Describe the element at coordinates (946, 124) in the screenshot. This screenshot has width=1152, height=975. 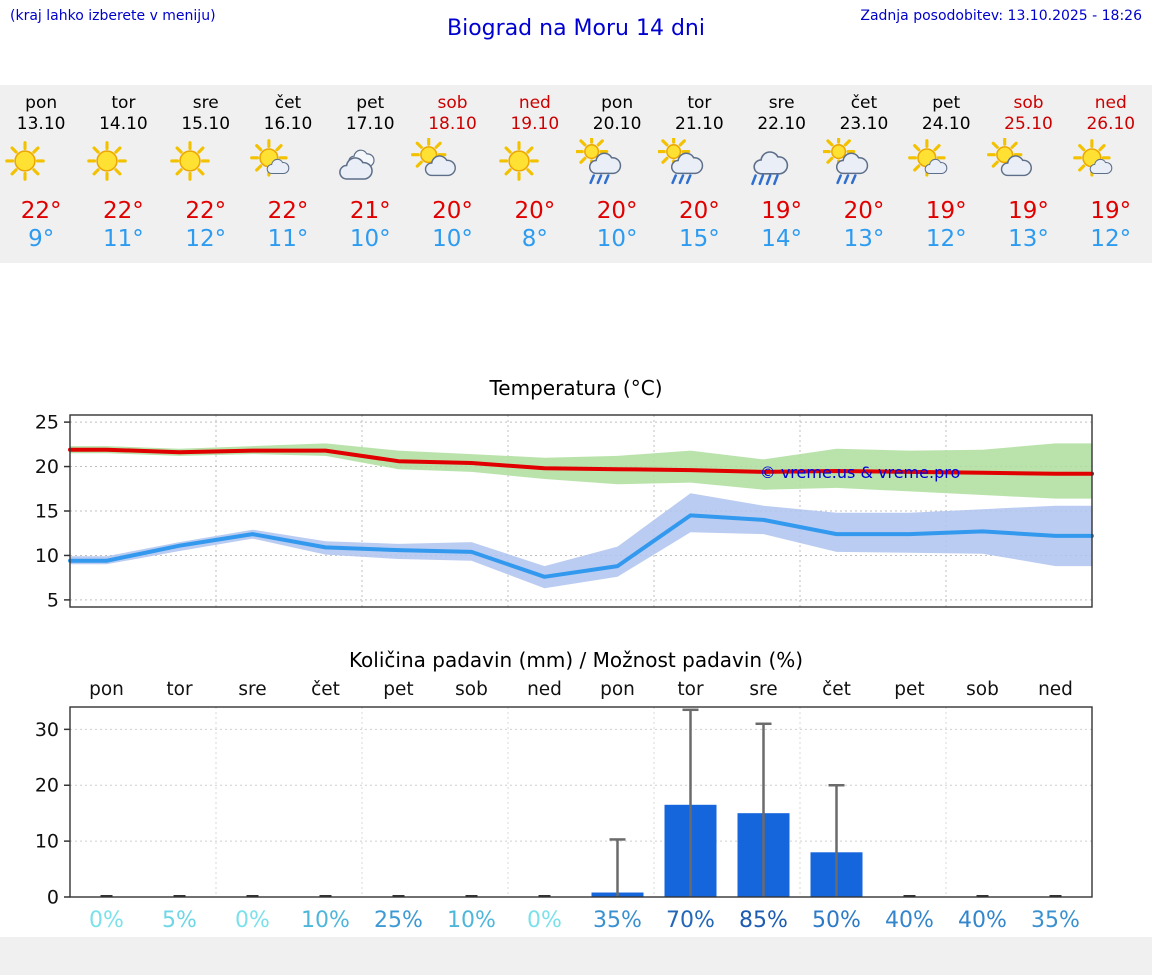
I see `day-date: 24.10` at that location.